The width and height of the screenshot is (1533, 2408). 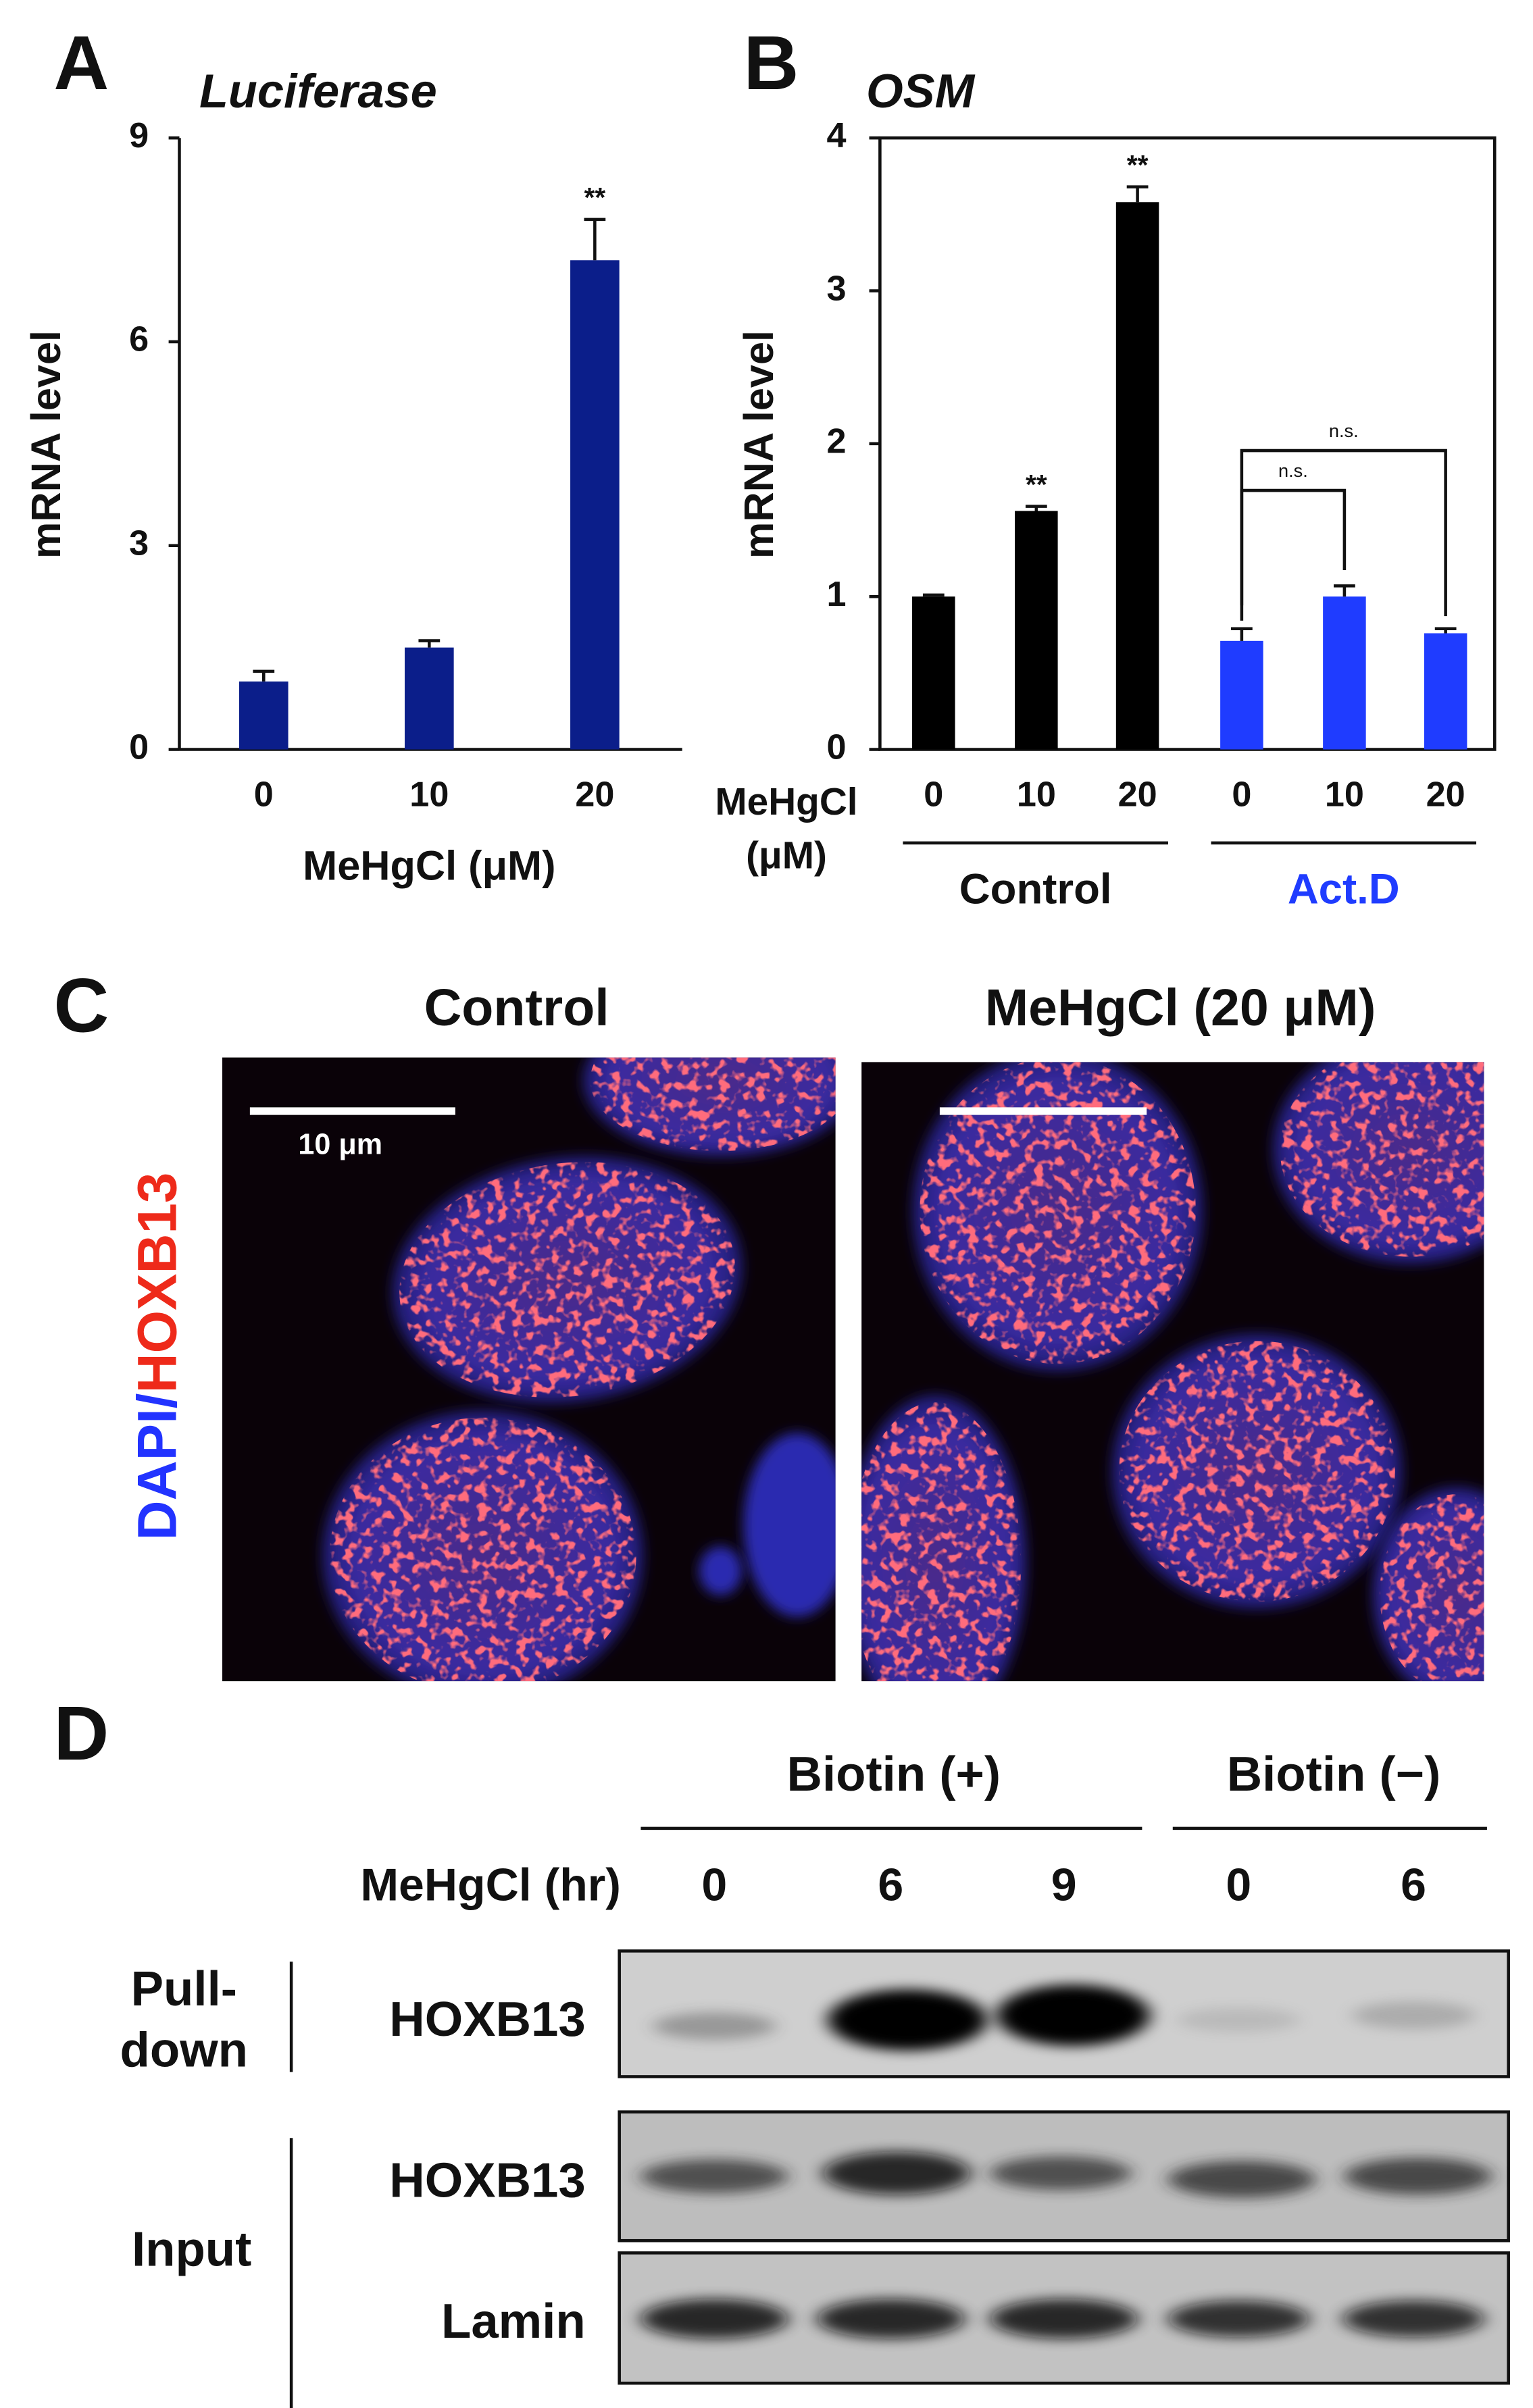 I want to click on y-tick-label: 2, so click(x=836, y=441).